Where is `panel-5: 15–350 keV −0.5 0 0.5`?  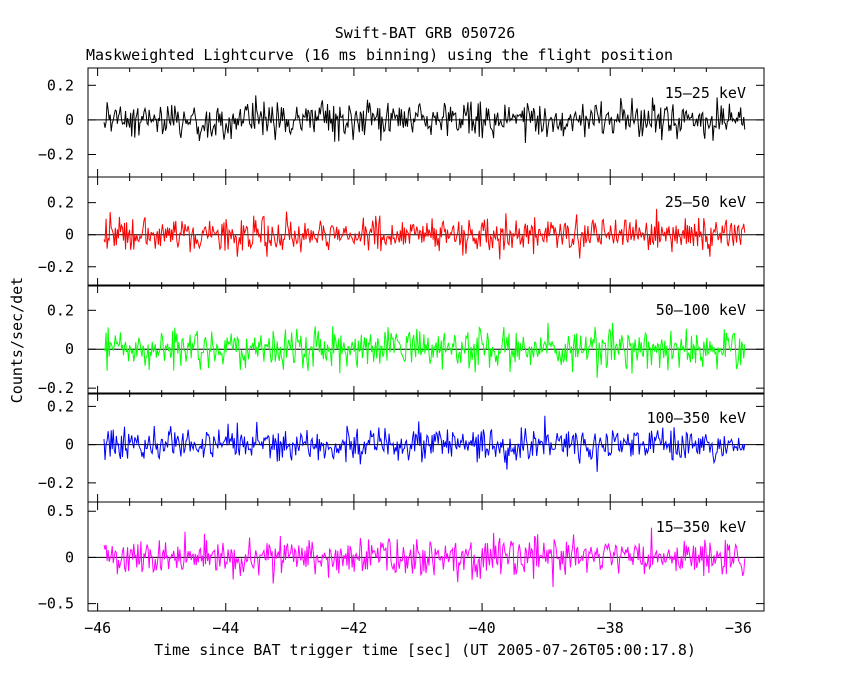 panel-5: 15–350 keV −0.5 0 0.5 is located at coordinates (401, 557).